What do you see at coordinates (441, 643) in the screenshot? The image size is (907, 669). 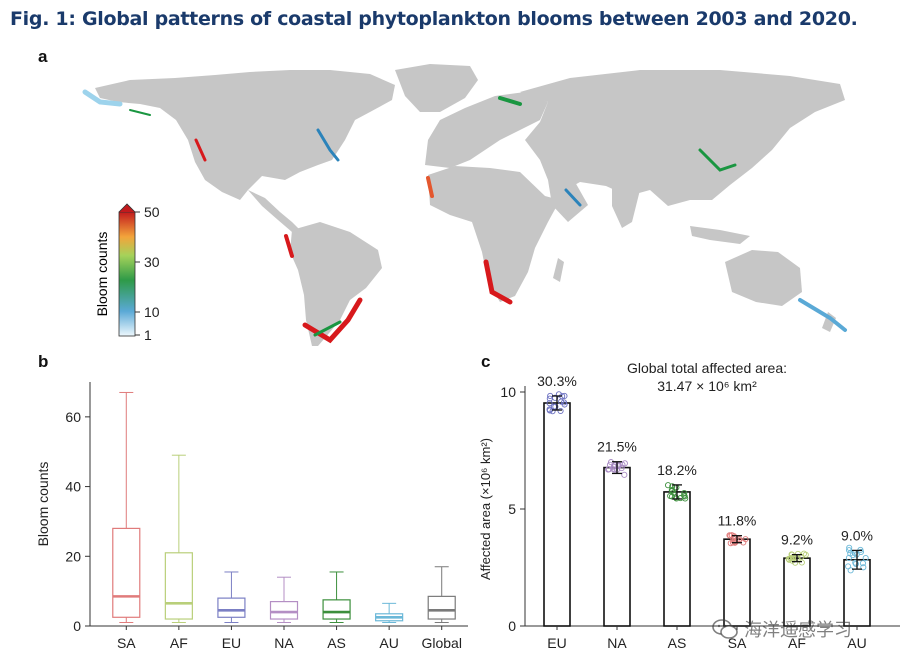 I see `box-x-tick-label: Global` at bounding box center [441, 643].